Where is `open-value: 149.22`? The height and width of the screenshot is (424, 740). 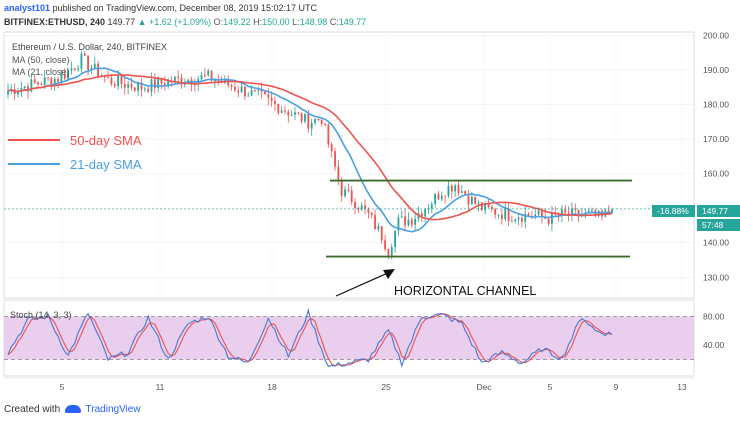
open-value: 149.22 is located at coordinates (237, 22).